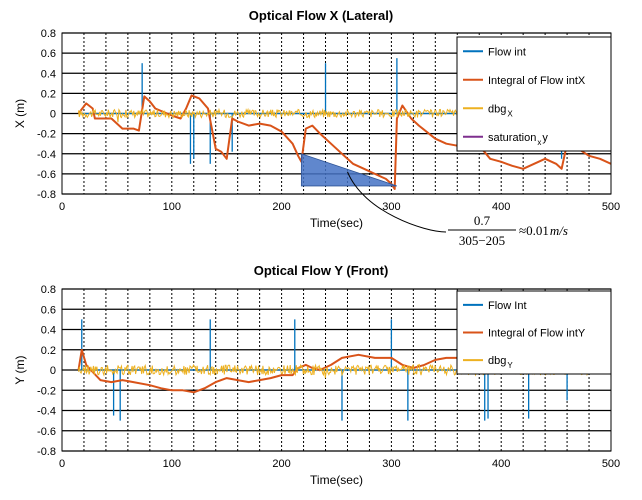 The width and height of the screenshot is (642, 500). I want to click on formula-numerator: 0.7, so click(482, 220).